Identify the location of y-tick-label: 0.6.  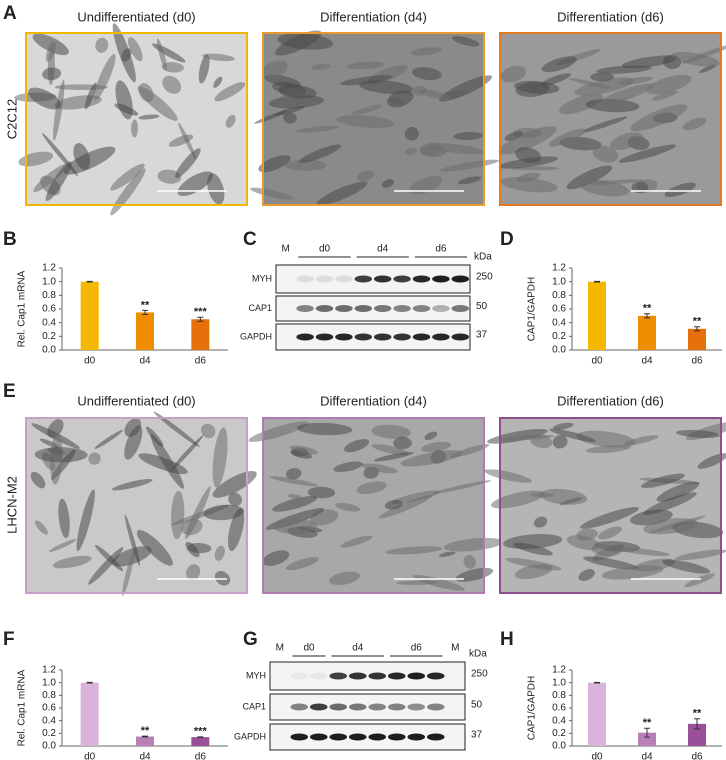
(49, 708).